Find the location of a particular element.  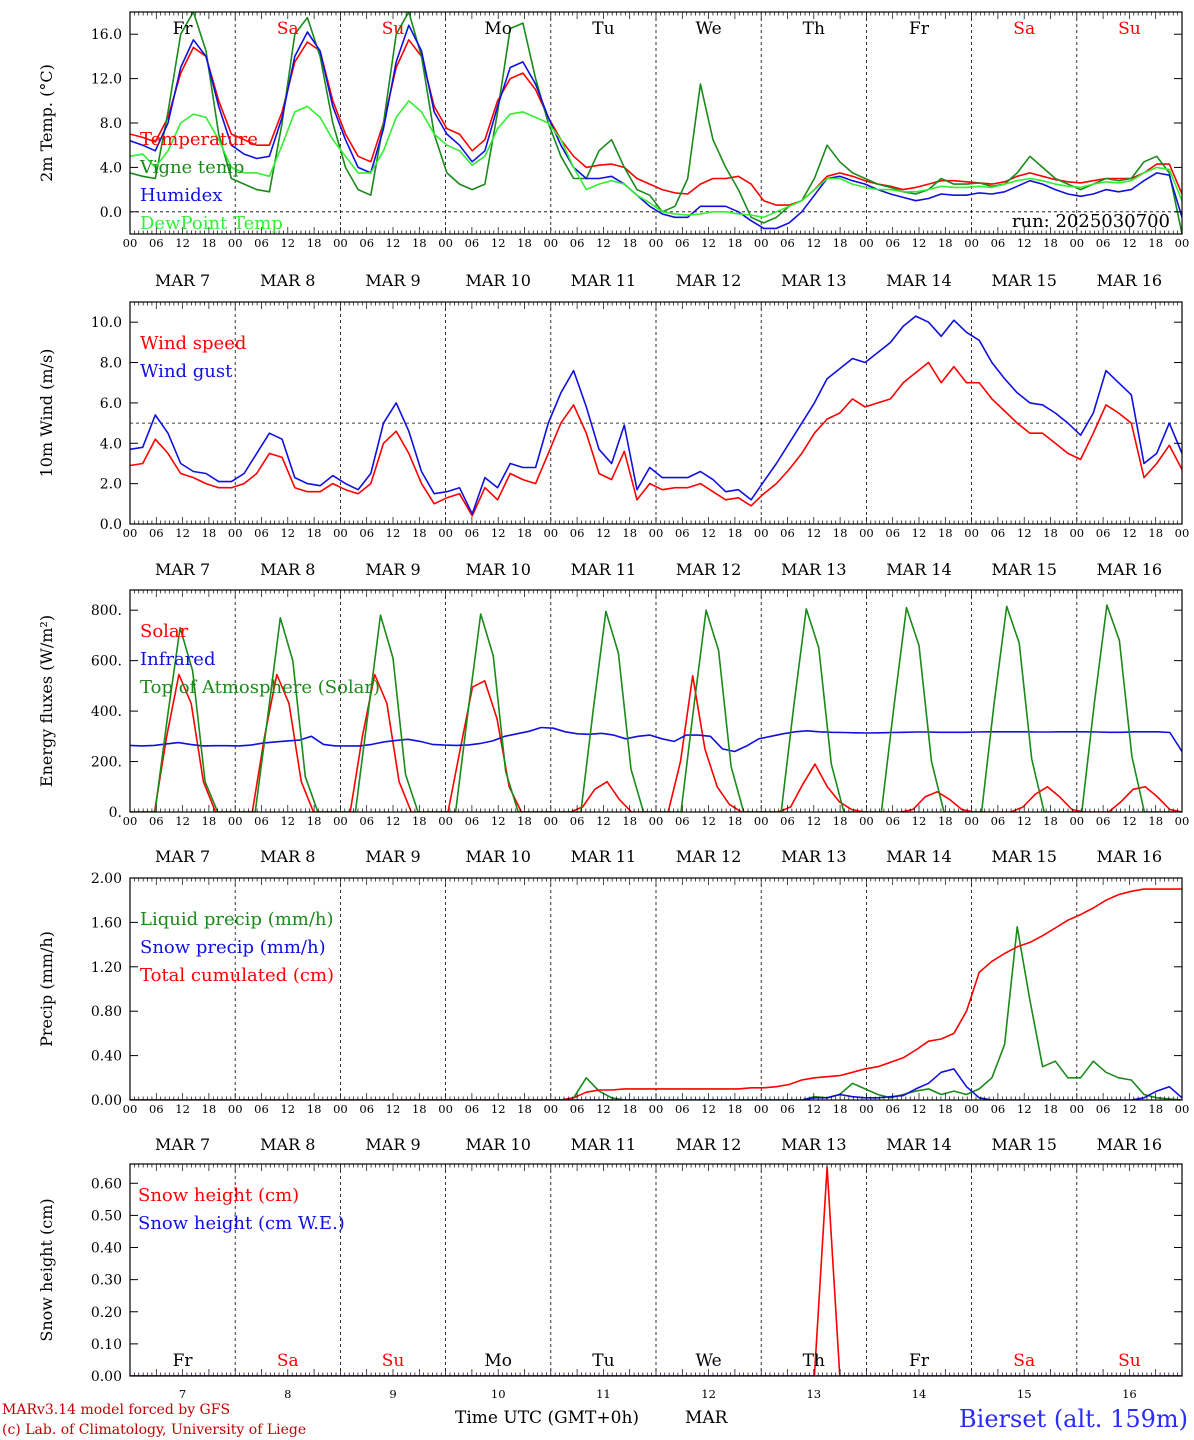

y-tick-label: 0.40 is located at coordinates (106, 1249).